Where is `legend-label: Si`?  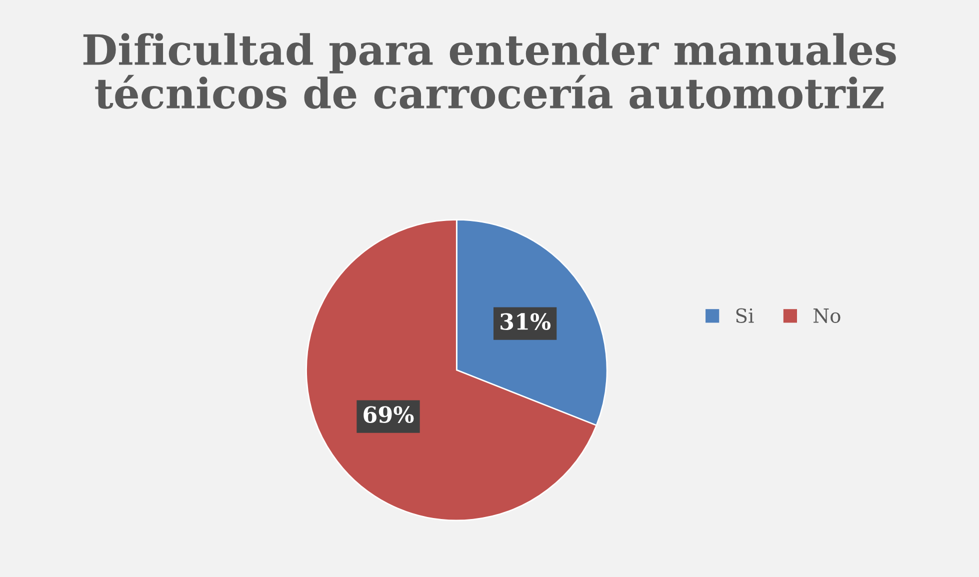
legend-label: Si is located at coordinates (745, 315).